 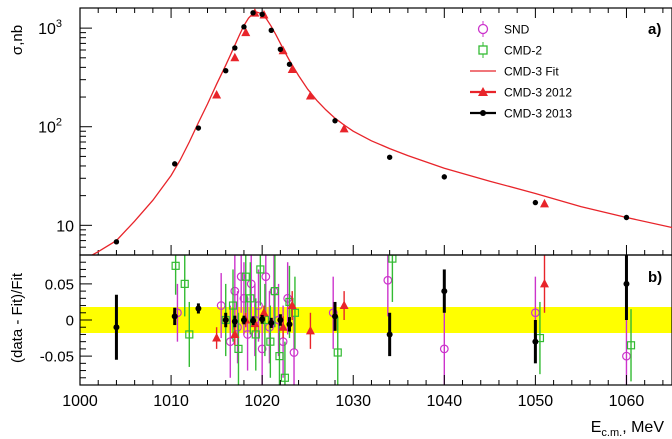 I want to click on x-axis-label-sub: c.m., so click(x=611, y=433).